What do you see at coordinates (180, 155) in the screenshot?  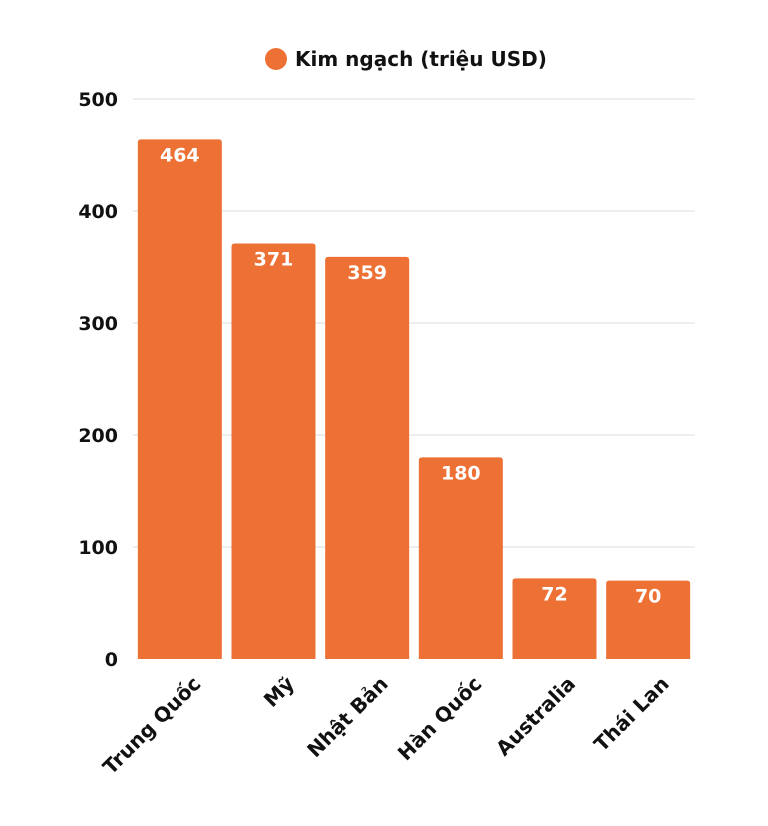 I see `data-label: 464` at bounding box center [180, 155].